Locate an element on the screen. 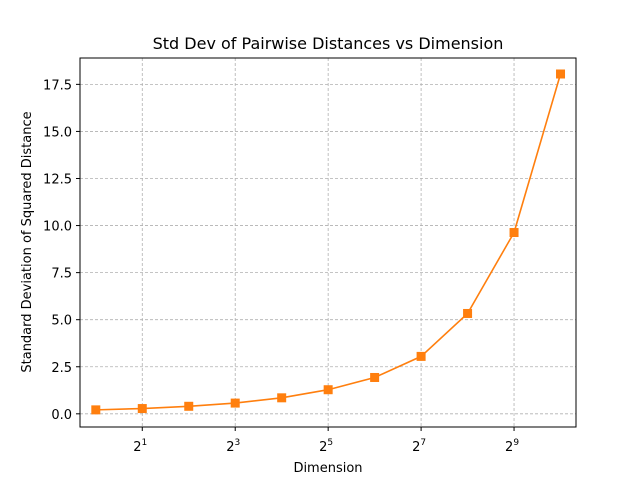 The height and width of the screenshot is (480, 640). x-tick-label: 29 is located at coordinates (512, 446).